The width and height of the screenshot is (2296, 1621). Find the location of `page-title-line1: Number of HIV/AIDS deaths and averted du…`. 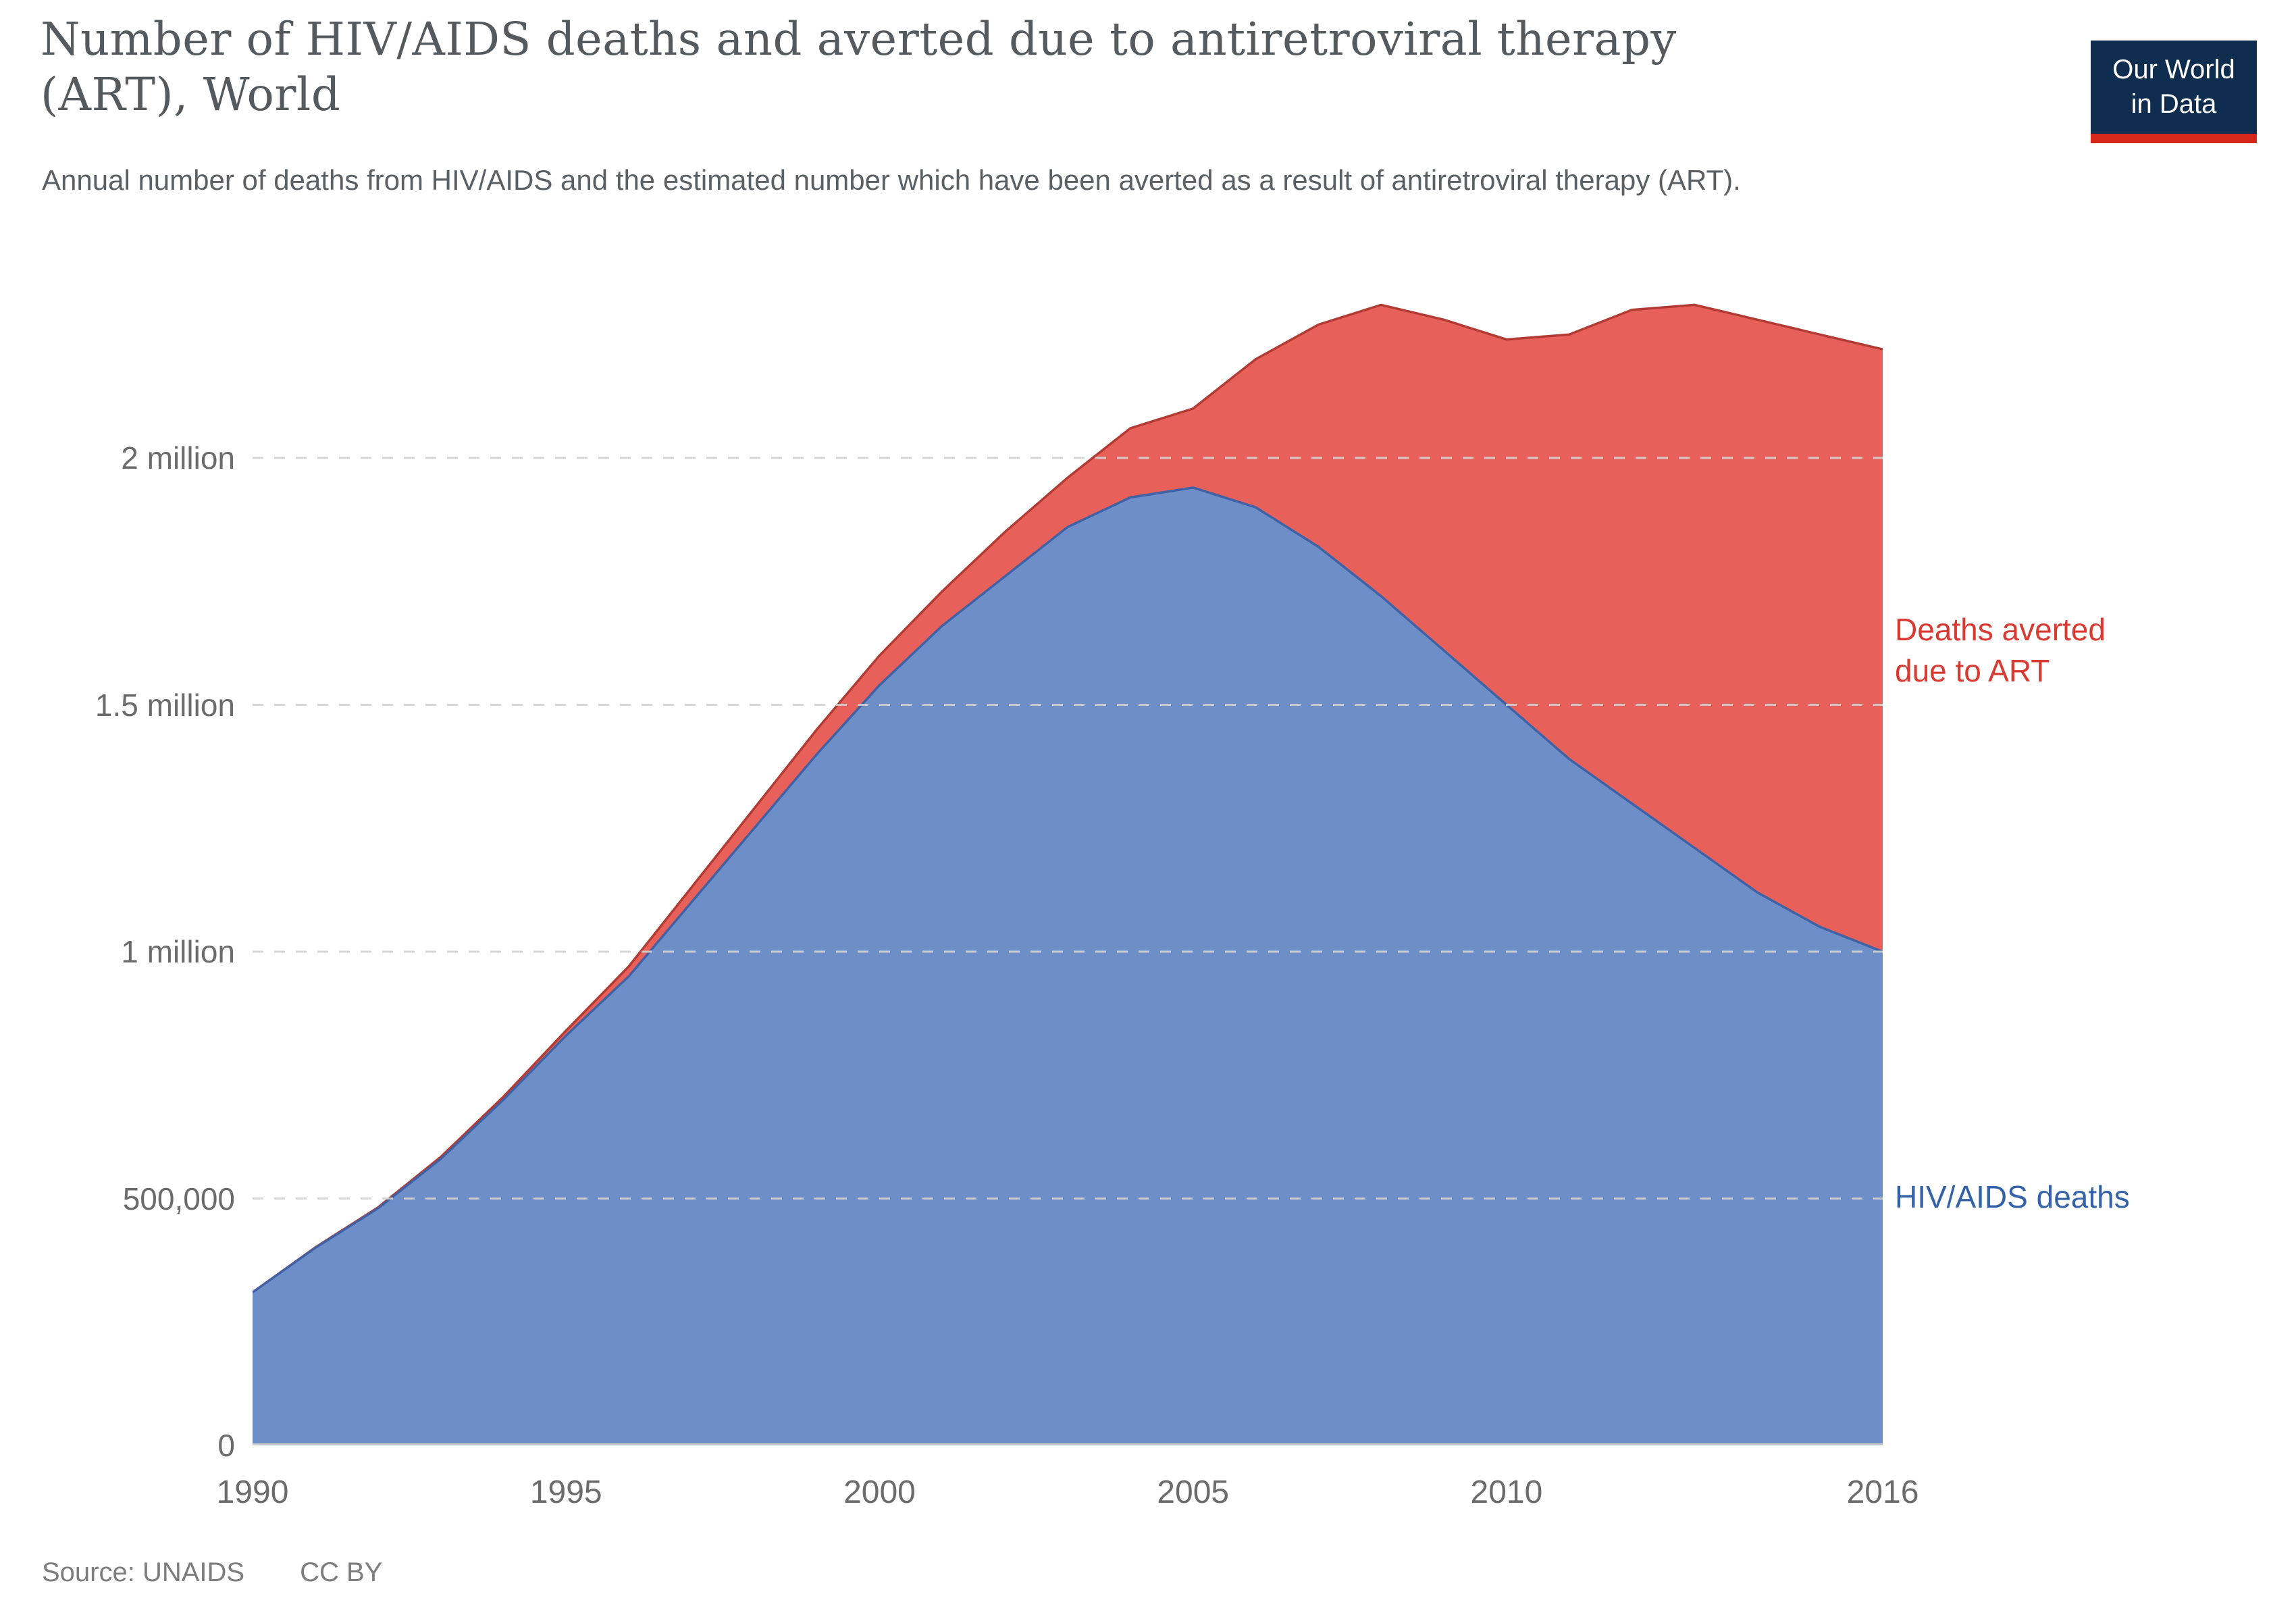

page-title-line1: Number of HIV/AIDS deaths and averted du… is located at coordinates (859, 39).